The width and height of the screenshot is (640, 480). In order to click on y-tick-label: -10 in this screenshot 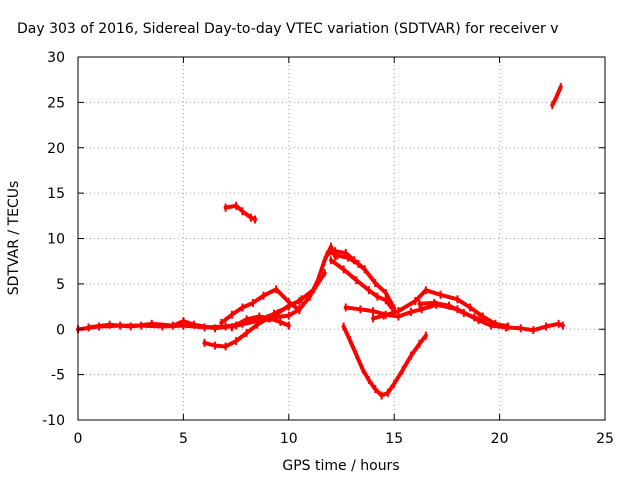, I will do `click(53, 421)`.